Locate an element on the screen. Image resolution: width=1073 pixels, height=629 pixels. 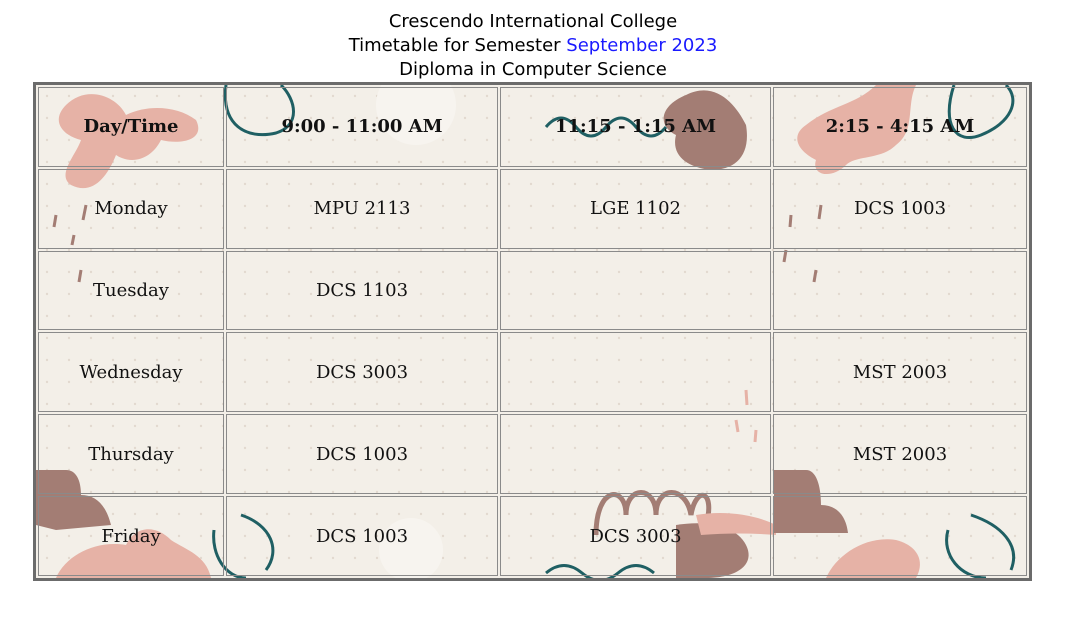
table-row: Monday MPU 2113 LGE 1102 DCS 1003 is located at coordinates (532, 208).